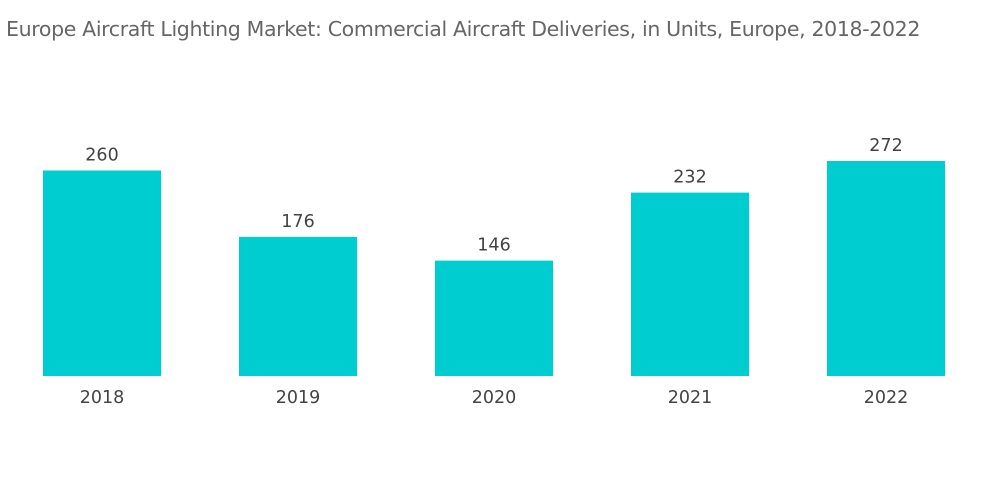 The height and width of the screenshot is (504, 1000). Describe the element at coordinates (297, 222) in the screenshot. I see `data-label-2019: 176` at that location.